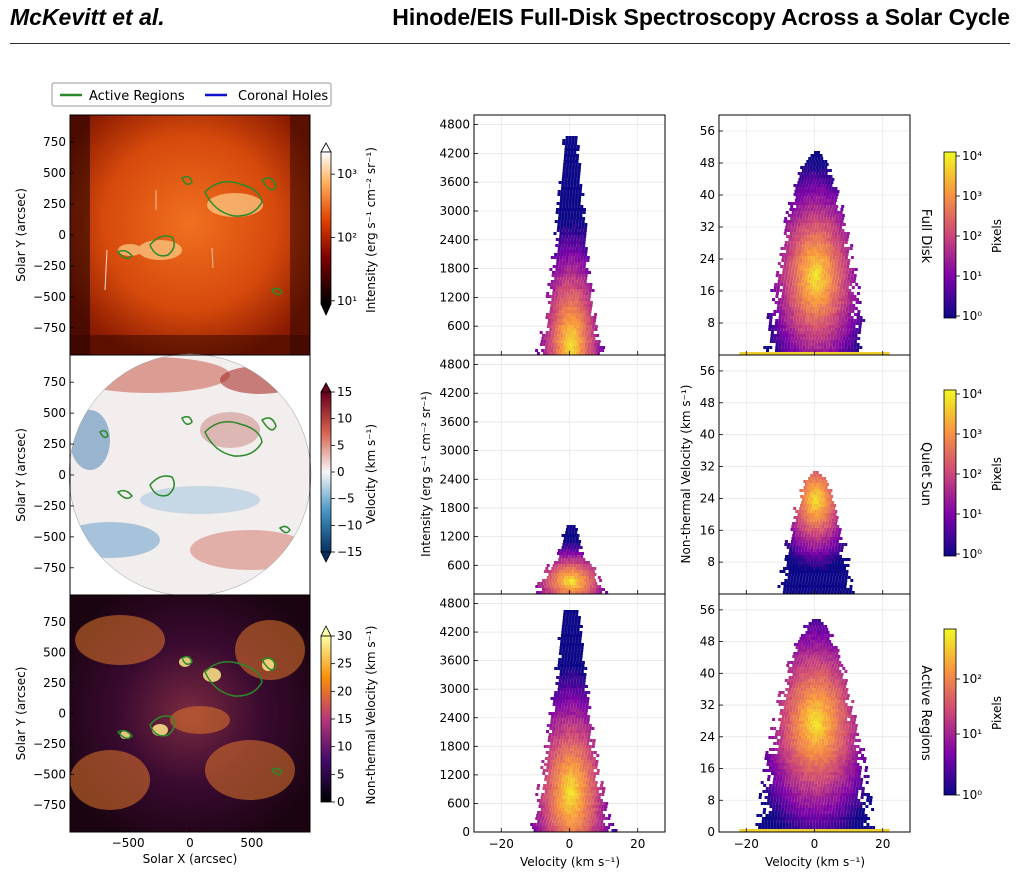 The height and width of the screenshot is (875, 1018). I want to click on map-ntv, so click(190, 713).